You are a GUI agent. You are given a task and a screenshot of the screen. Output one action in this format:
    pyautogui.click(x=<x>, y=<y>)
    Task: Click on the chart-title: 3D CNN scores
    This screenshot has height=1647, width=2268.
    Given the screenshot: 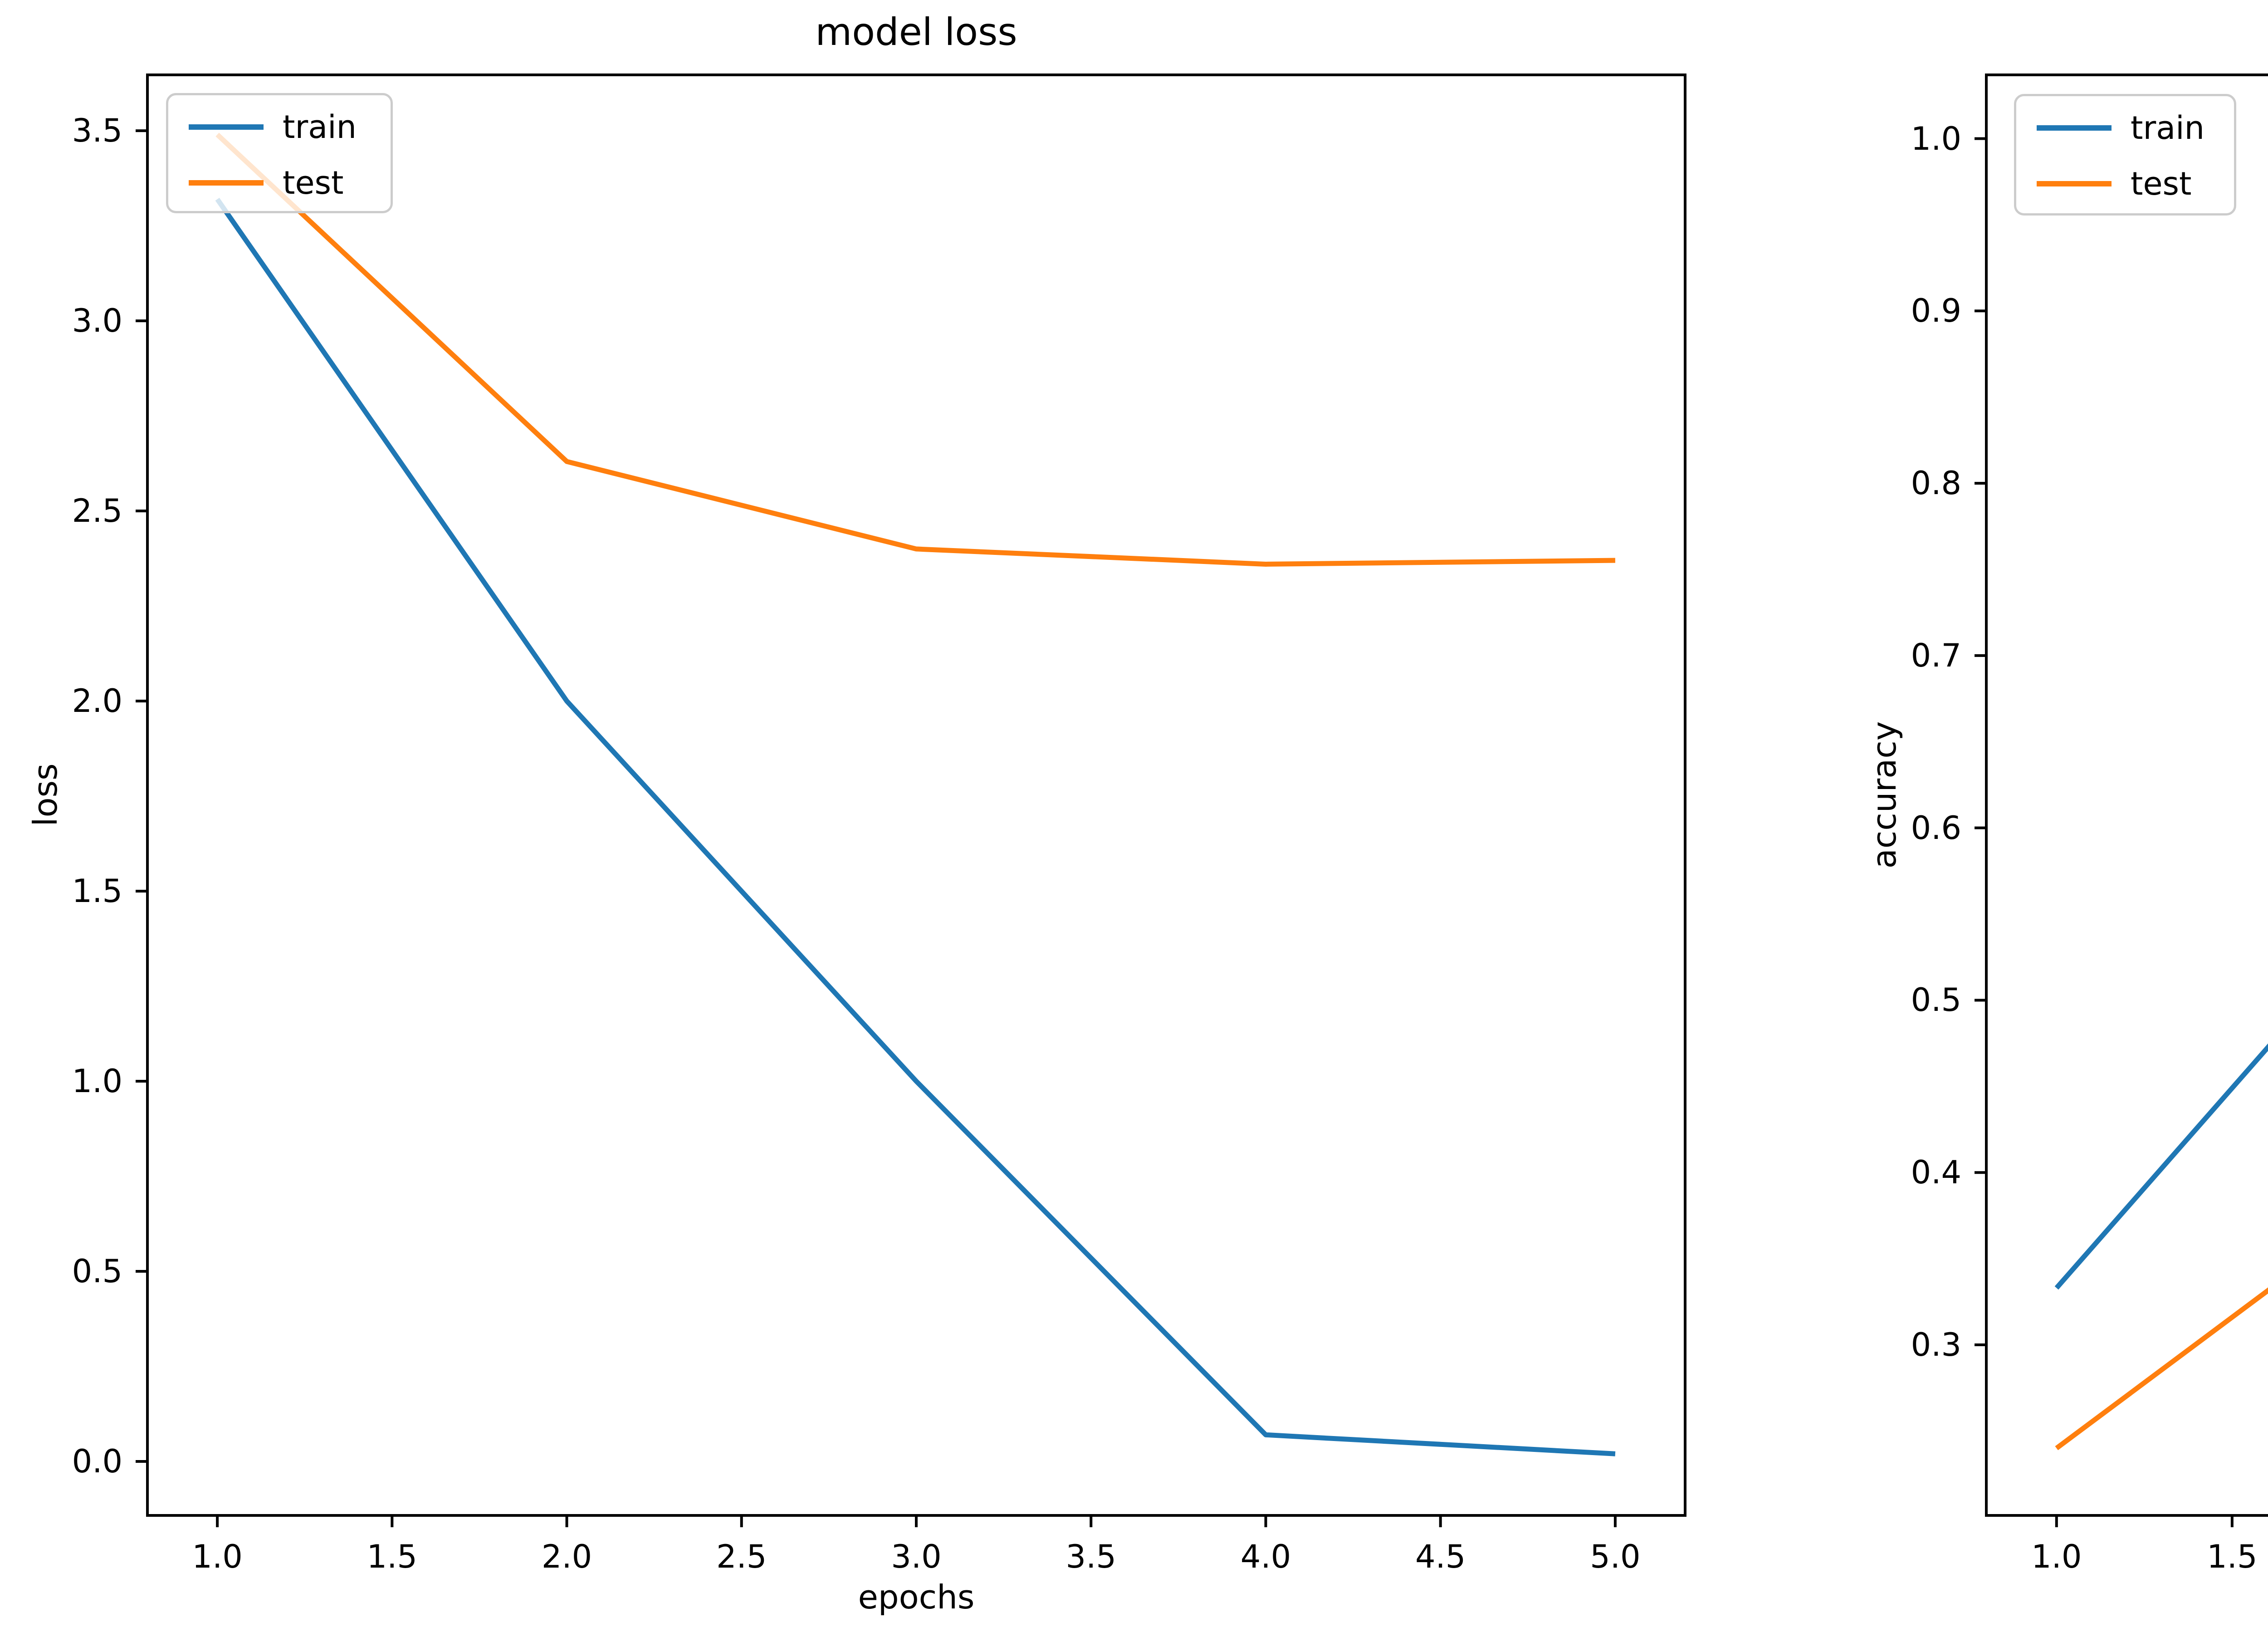 What is the action you would take?
    pyautogui.click(x=2127, y=32)
    